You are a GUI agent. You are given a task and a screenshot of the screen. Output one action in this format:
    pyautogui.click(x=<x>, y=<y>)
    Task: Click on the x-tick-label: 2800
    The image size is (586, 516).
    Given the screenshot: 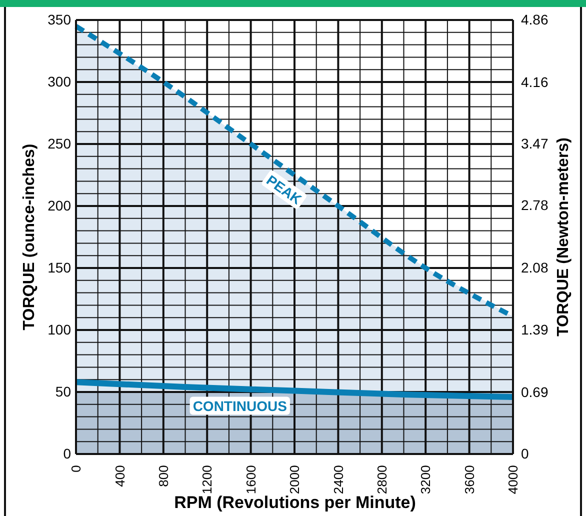 What is the action you would take?
    pyautogui.click(x=382, y=479)
    